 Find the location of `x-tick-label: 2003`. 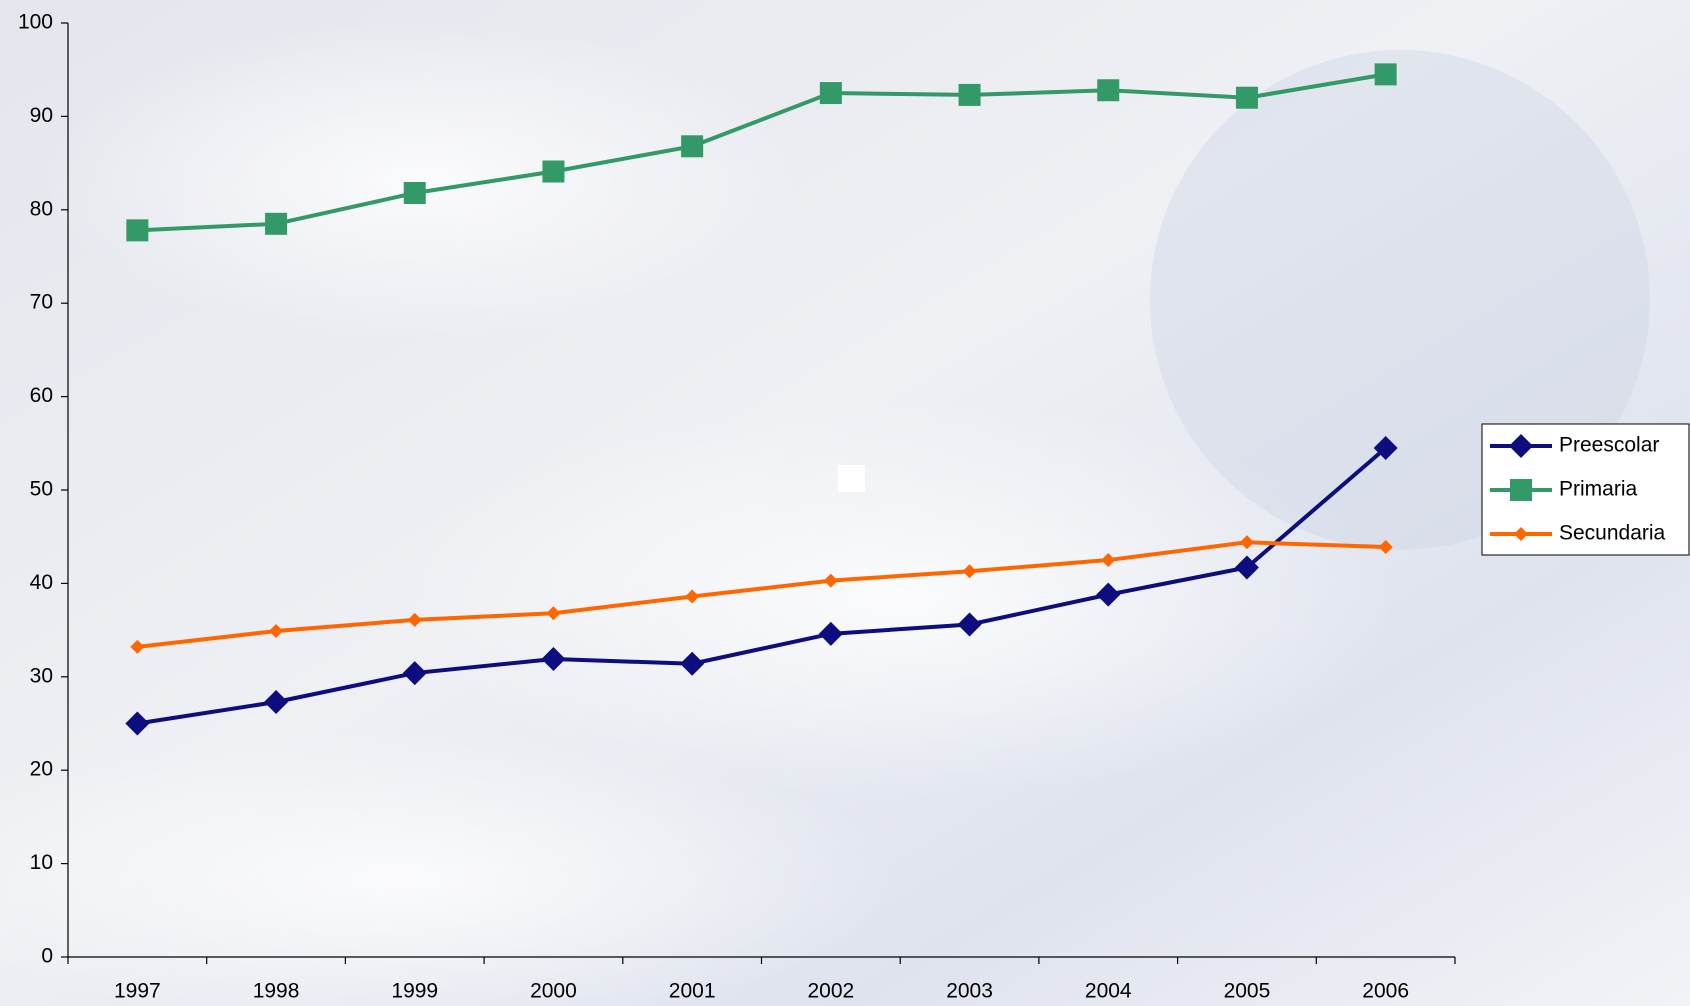

x-tick-label: 2003 is located at coordinates (969, 991).